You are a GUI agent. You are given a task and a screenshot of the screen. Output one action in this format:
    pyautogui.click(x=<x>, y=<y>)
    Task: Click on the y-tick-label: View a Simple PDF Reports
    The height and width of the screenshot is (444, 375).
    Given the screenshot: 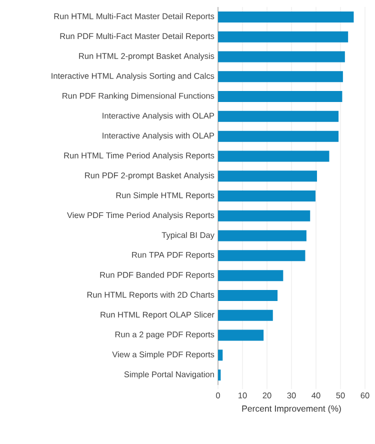 What is the action you would take?
    pyautogui.click(x=163, y=355)
    